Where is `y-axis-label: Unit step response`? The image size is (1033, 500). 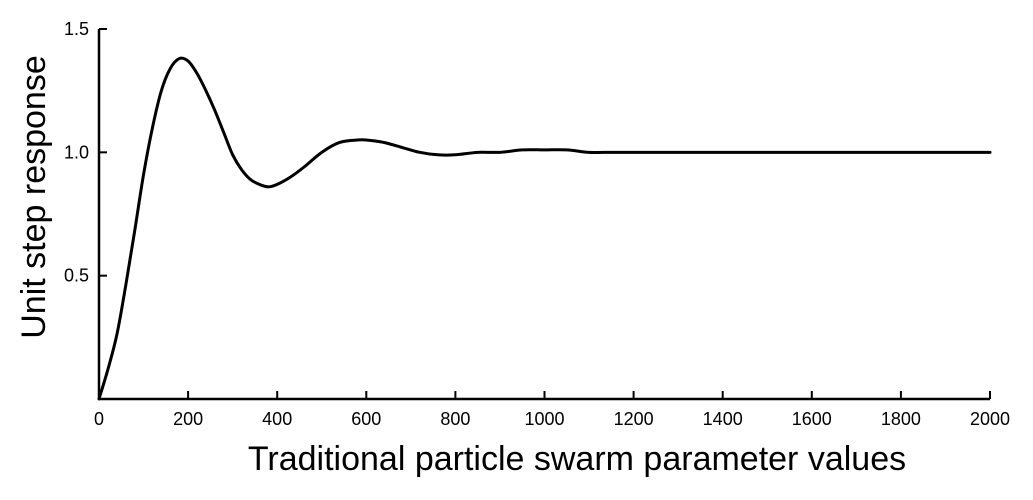 y-axis-label: Unit step response is located at coordinates (34, 197).